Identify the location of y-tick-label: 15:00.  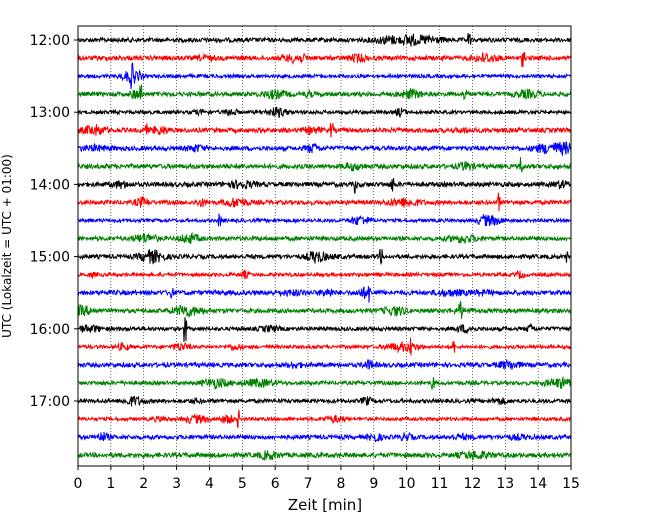
(50, 258).